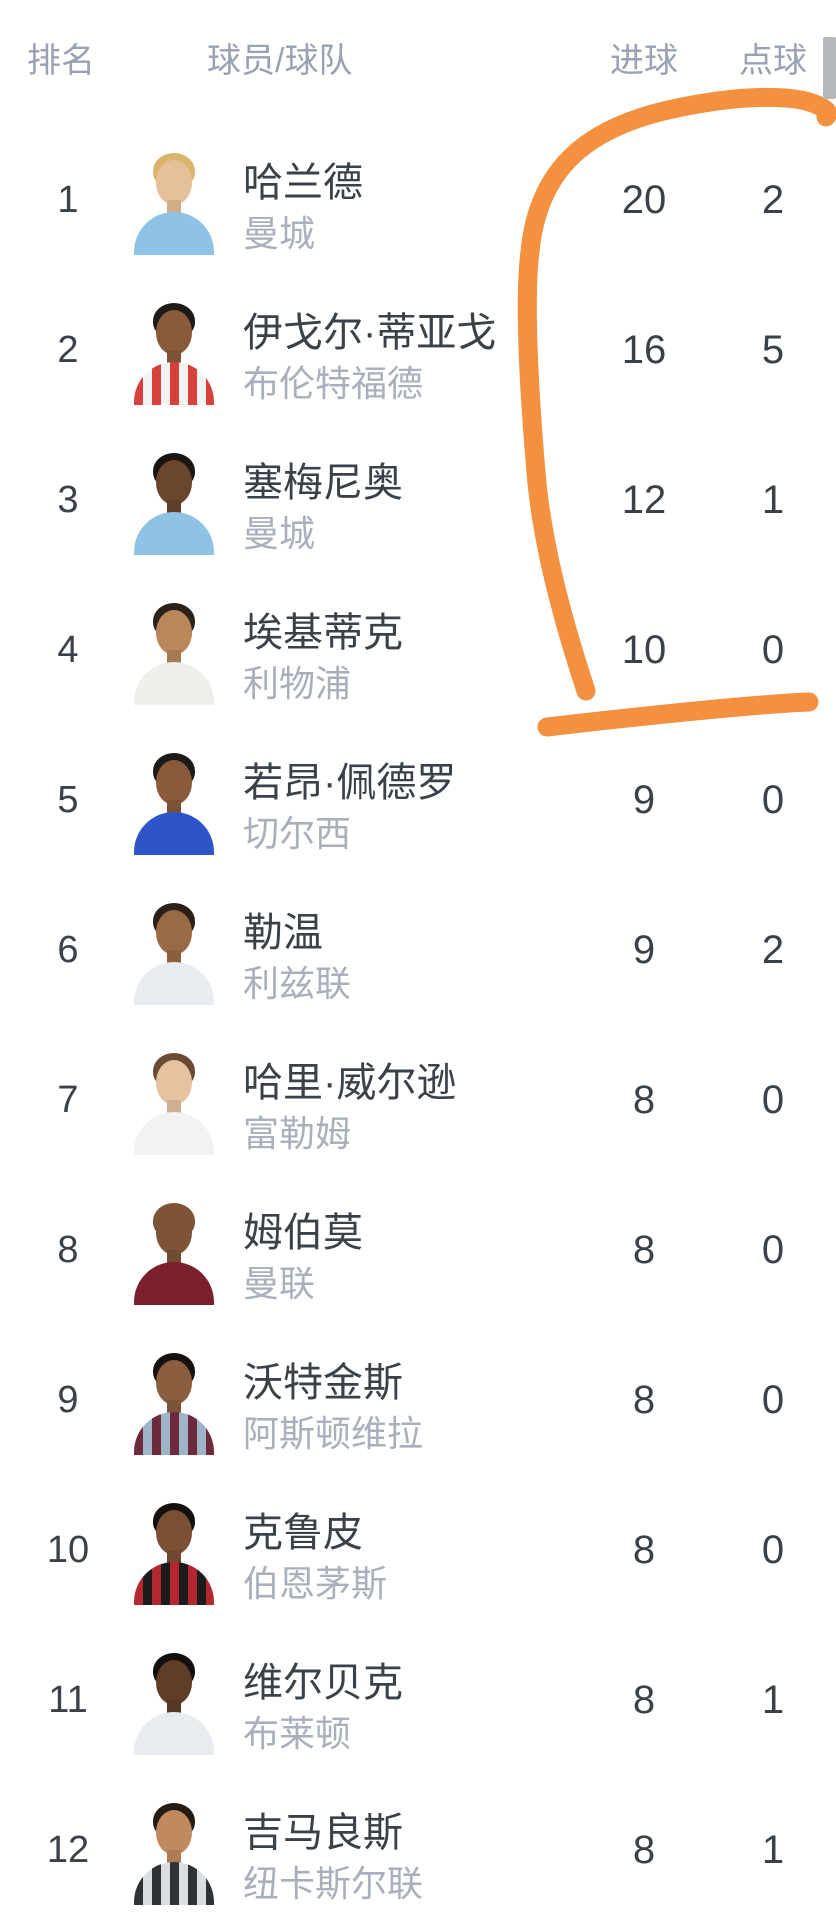 The width and height of the screenshot is (836, 1925). I want to click on rank-cell: 9, so click(68, 1400).